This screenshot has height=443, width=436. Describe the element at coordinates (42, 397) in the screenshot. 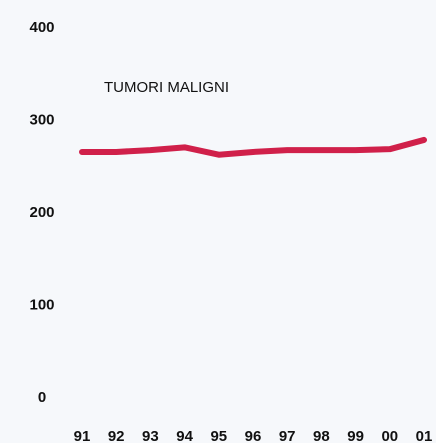

I see `y-tick-label: 0` at that location.